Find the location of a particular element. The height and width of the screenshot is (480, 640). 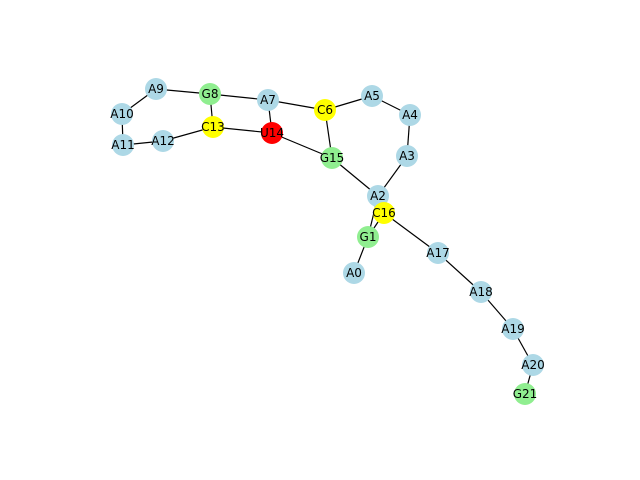

node-G1: G1 is located at coordinates (368, 237).